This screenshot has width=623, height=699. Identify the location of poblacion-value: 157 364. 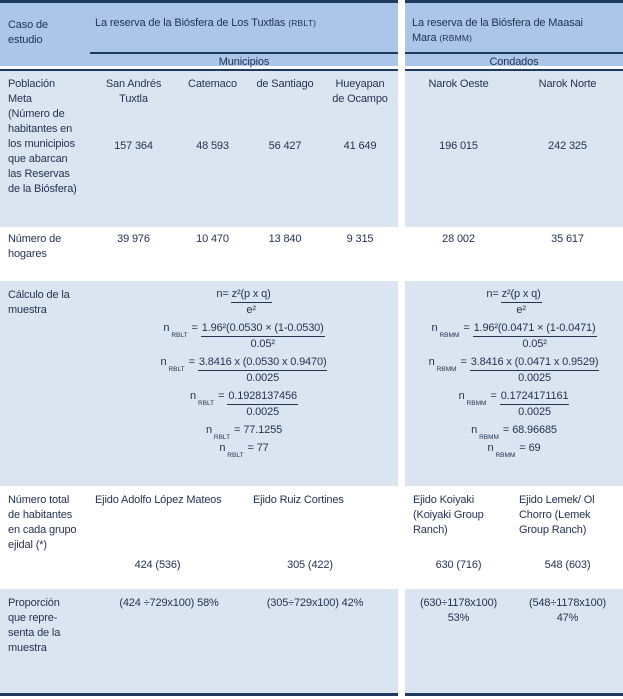
(133, 146).